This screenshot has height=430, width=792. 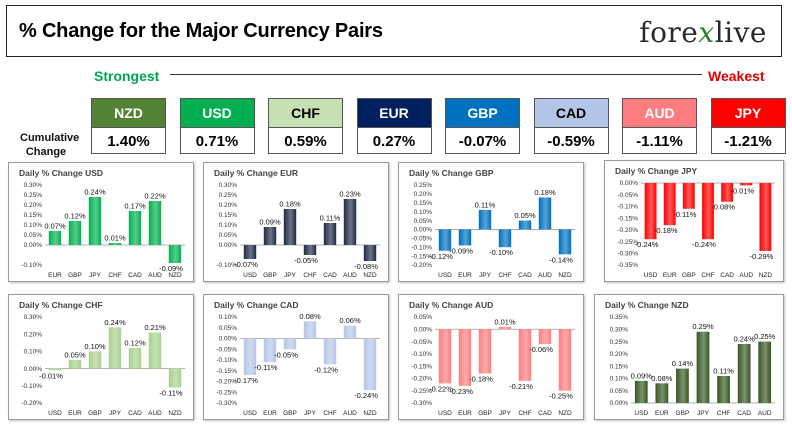 I want to click on ranking-box-gbp: GBP -0.07%, so click(x=482, y=126).